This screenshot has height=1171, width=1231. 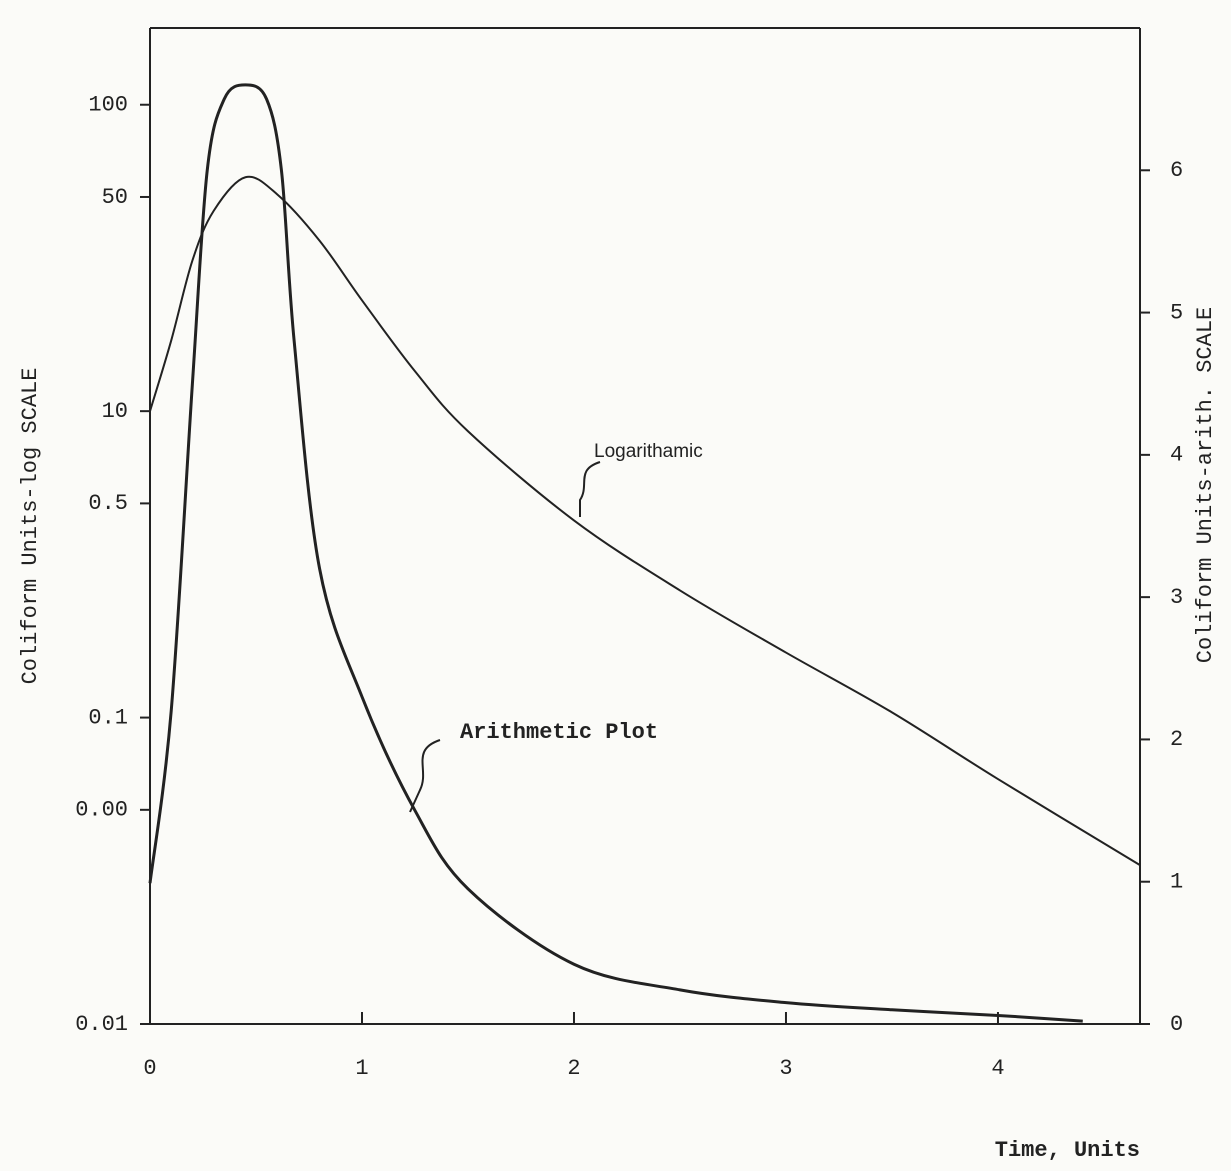 I want to click on y-tick-label: 0.00, so click(x=101, y=810).